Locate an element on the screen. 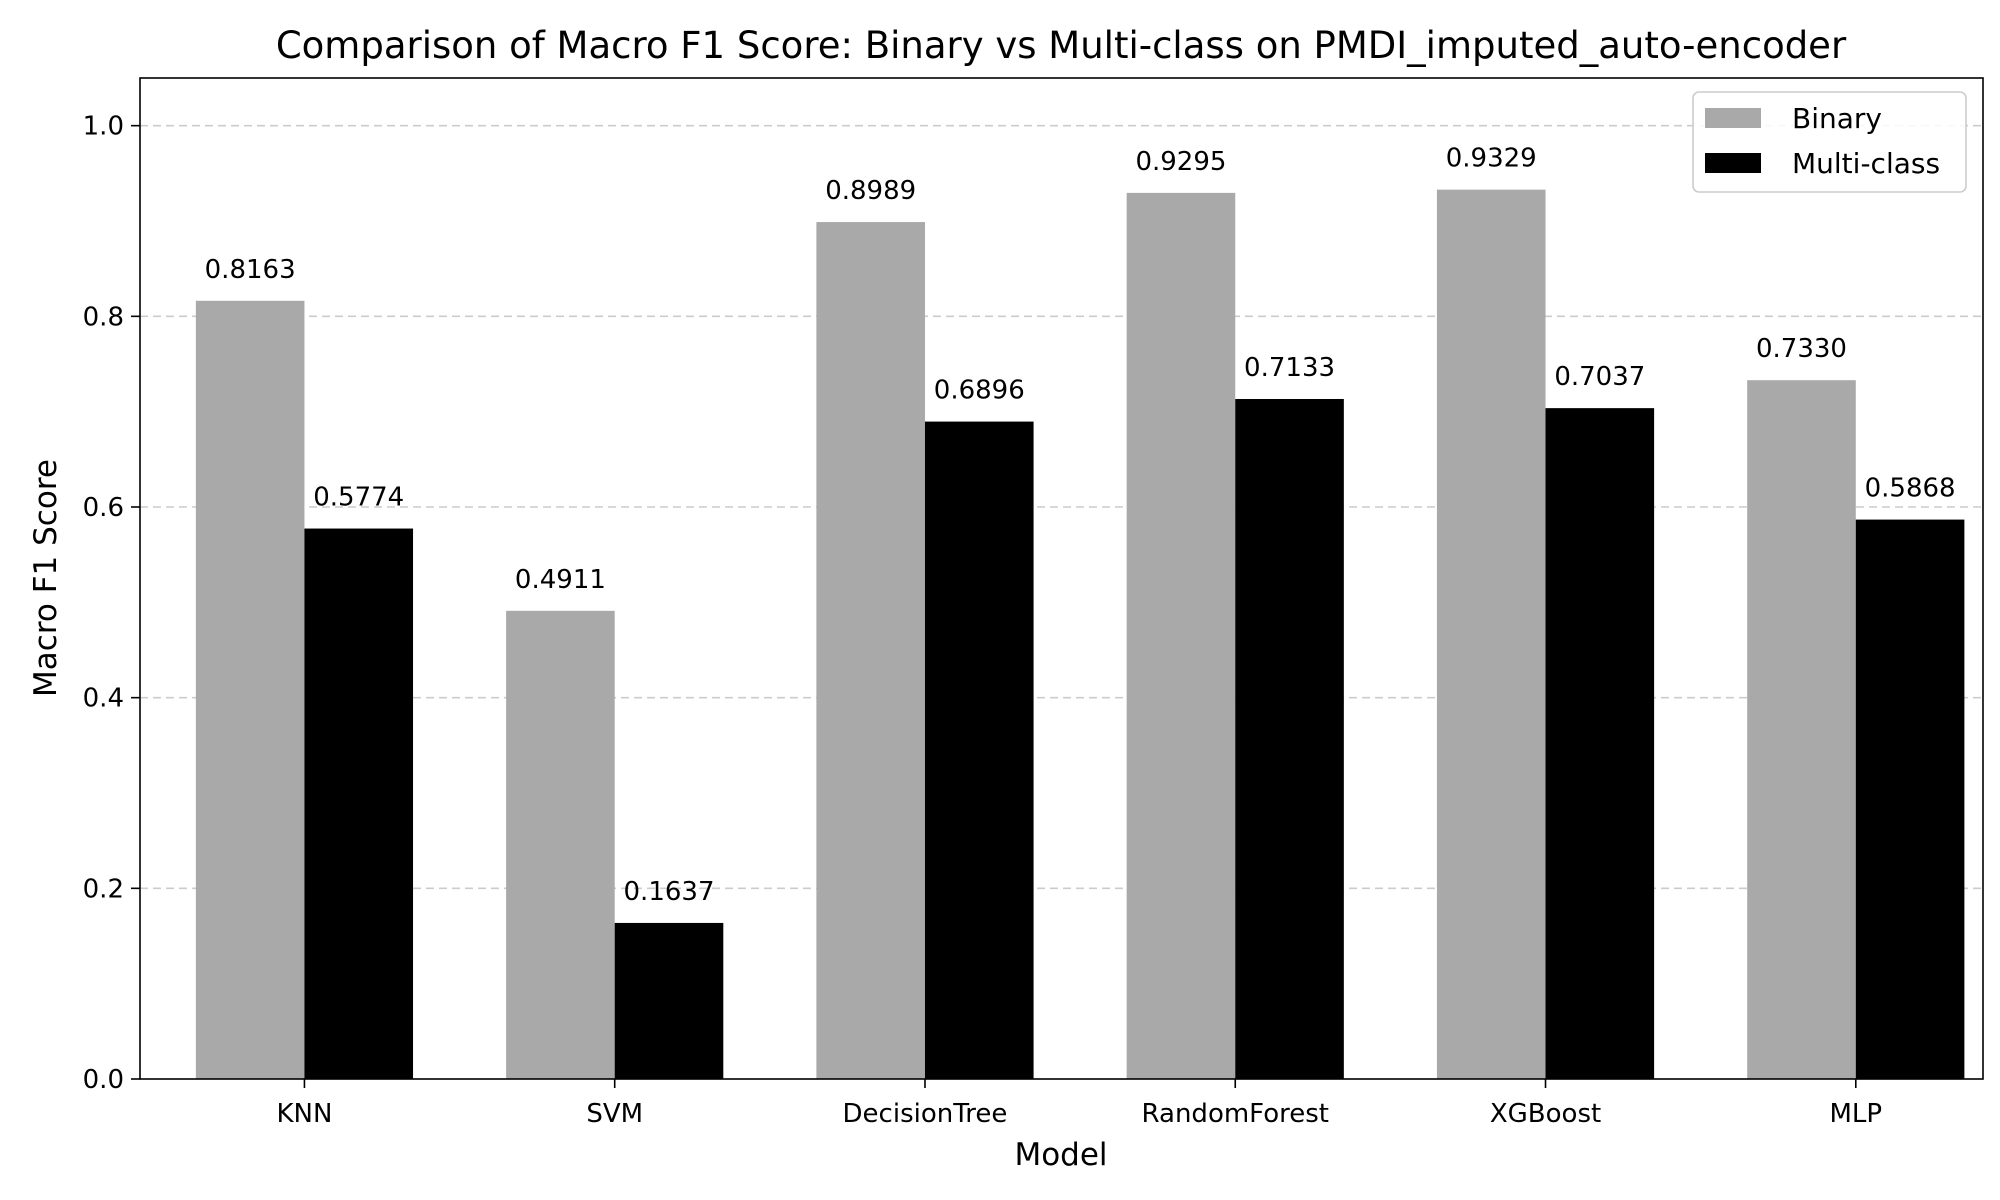 The width and height of the screenshot is (2000, 1200). value-label: 0.7037 is located at coordinates (1599, 377).